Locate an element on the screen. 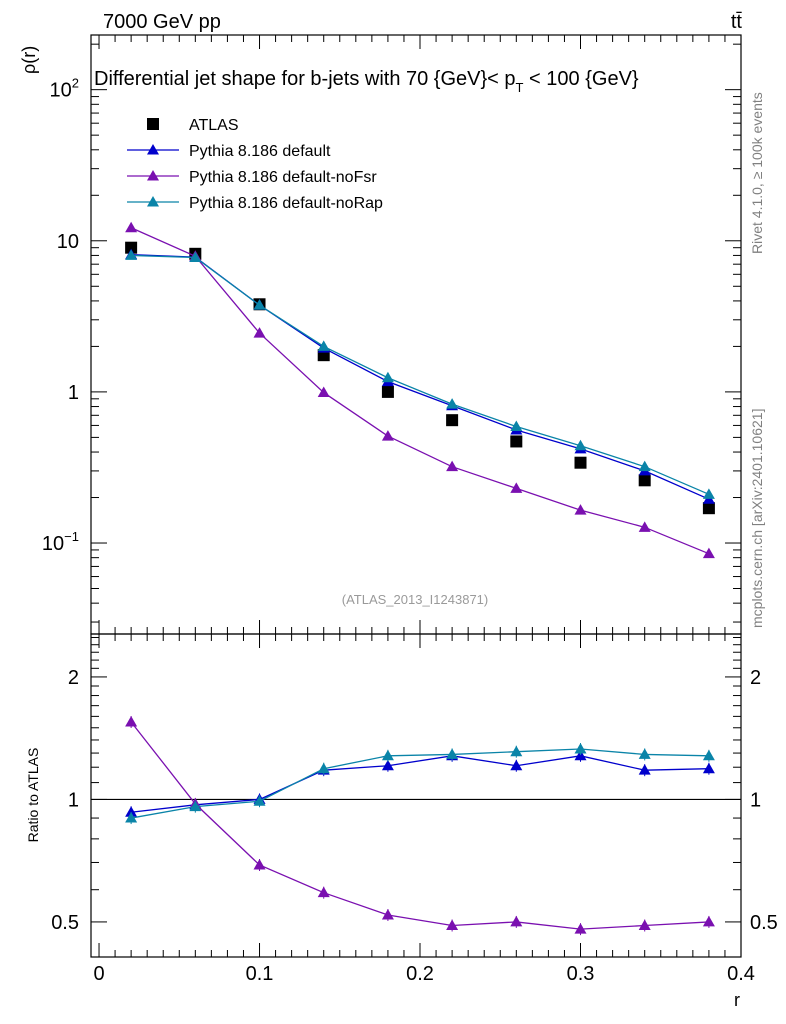 This screenshot has width=786, height=1024. legend-item-noFsr: Pythia 8.186 default-noFsr is located at coordinates (252, 177).